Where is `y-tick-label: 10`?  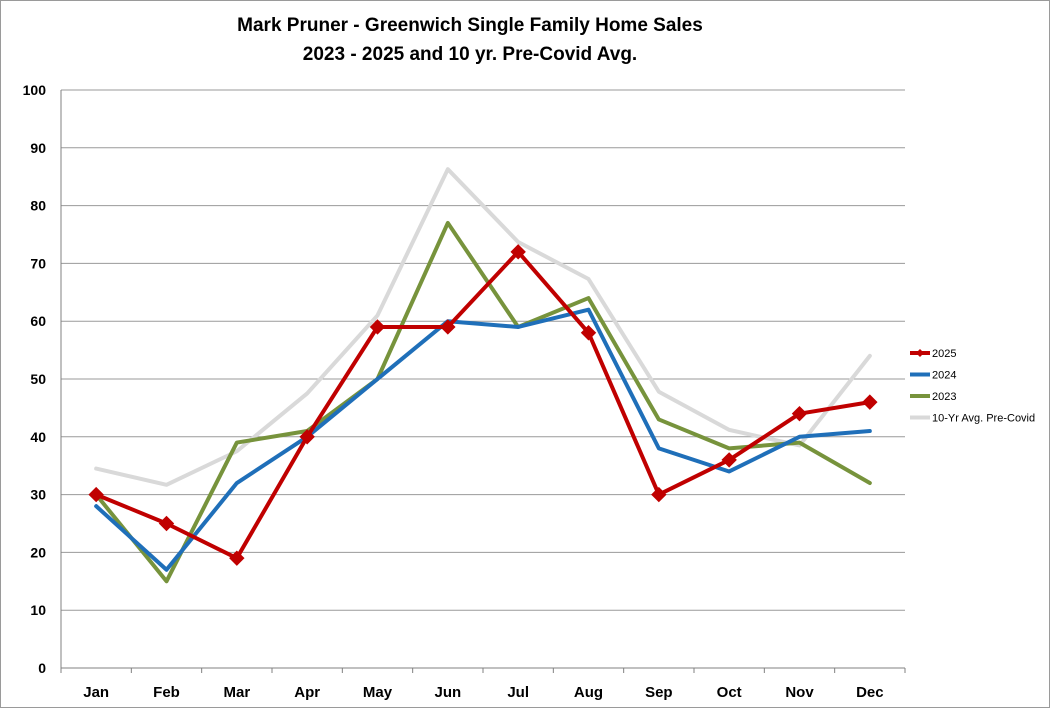 y-tick-label: 10 is located at coordinates (38, 610).